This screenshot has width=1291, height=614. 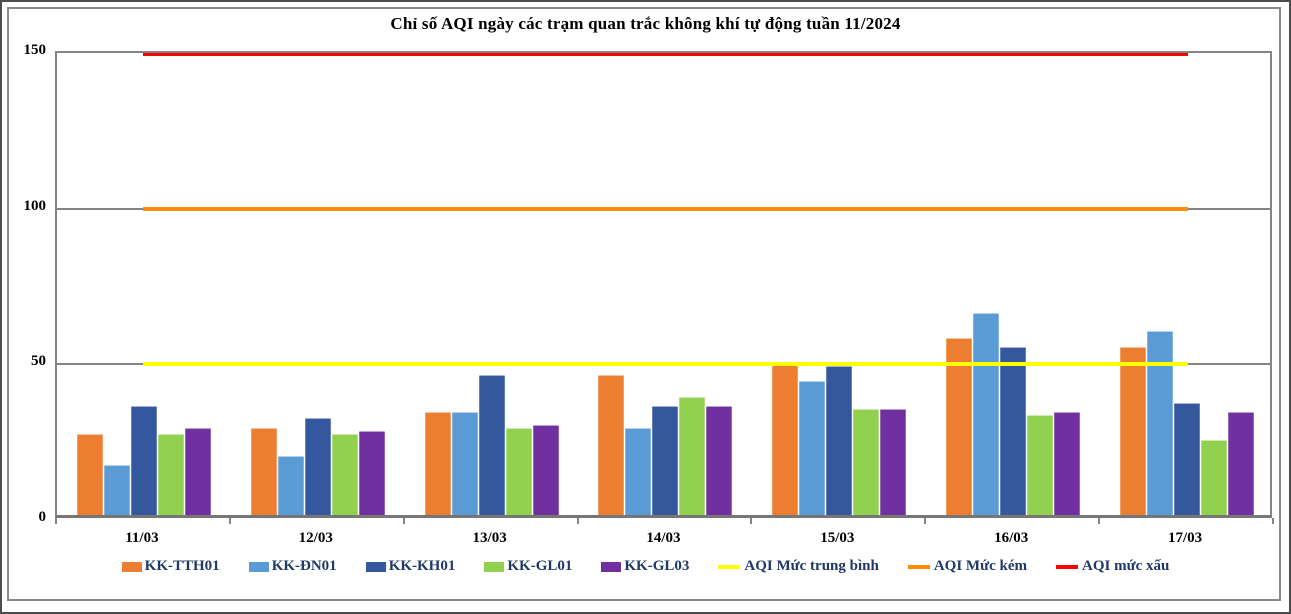 I want to click on legend-item-KK-KH01: KK-KH01, so click(x=410, y=566).